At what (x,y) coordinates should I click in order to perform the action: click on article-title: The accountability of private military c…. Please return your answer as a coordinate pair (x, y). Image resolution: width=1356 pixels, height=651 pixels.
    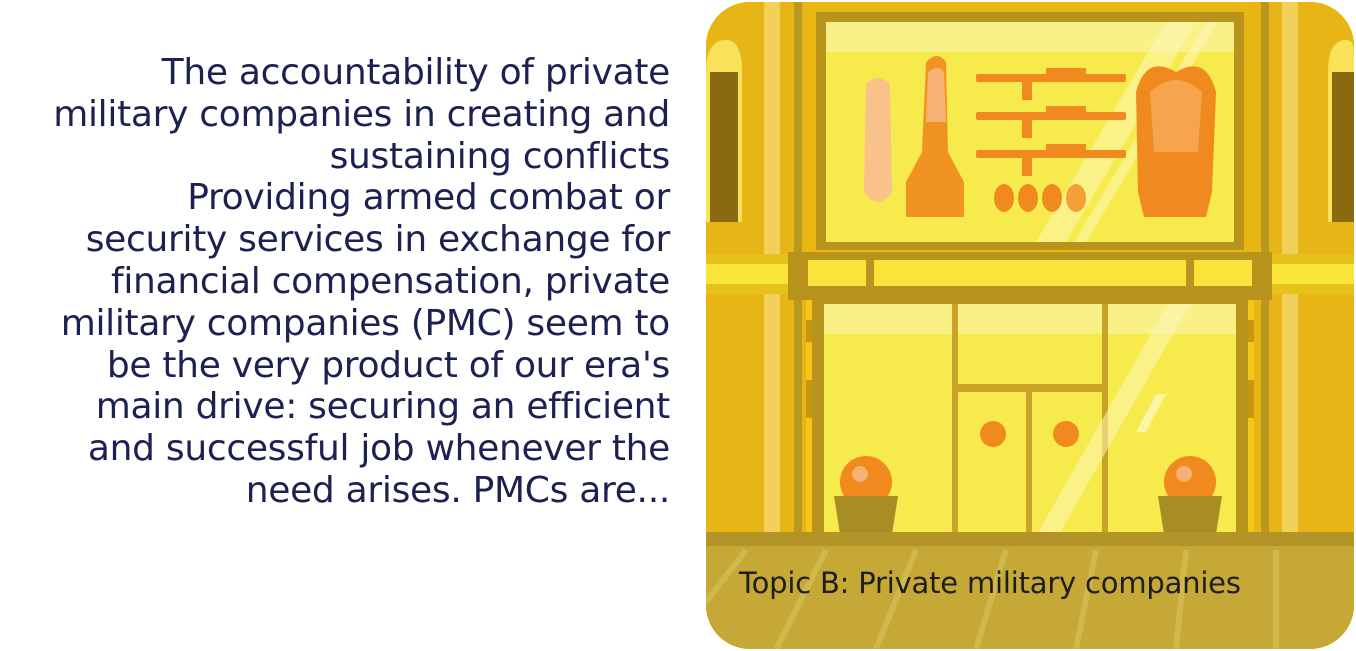
    Looking at the image, I should click on (361, 114).